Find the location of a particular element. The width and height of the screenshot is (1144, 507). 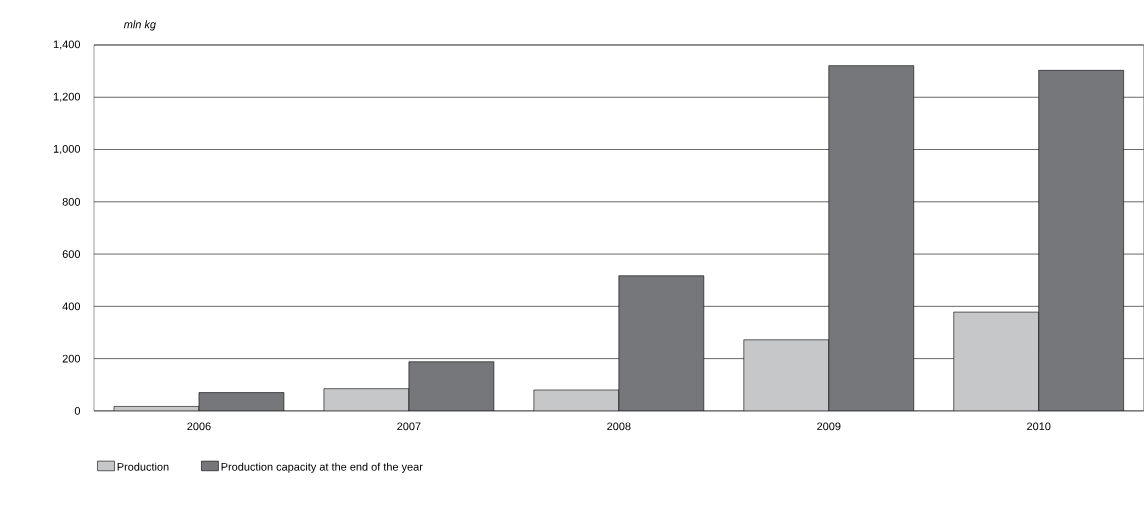

x-tick-label: 2010 is located at coordinates (1039, 426).